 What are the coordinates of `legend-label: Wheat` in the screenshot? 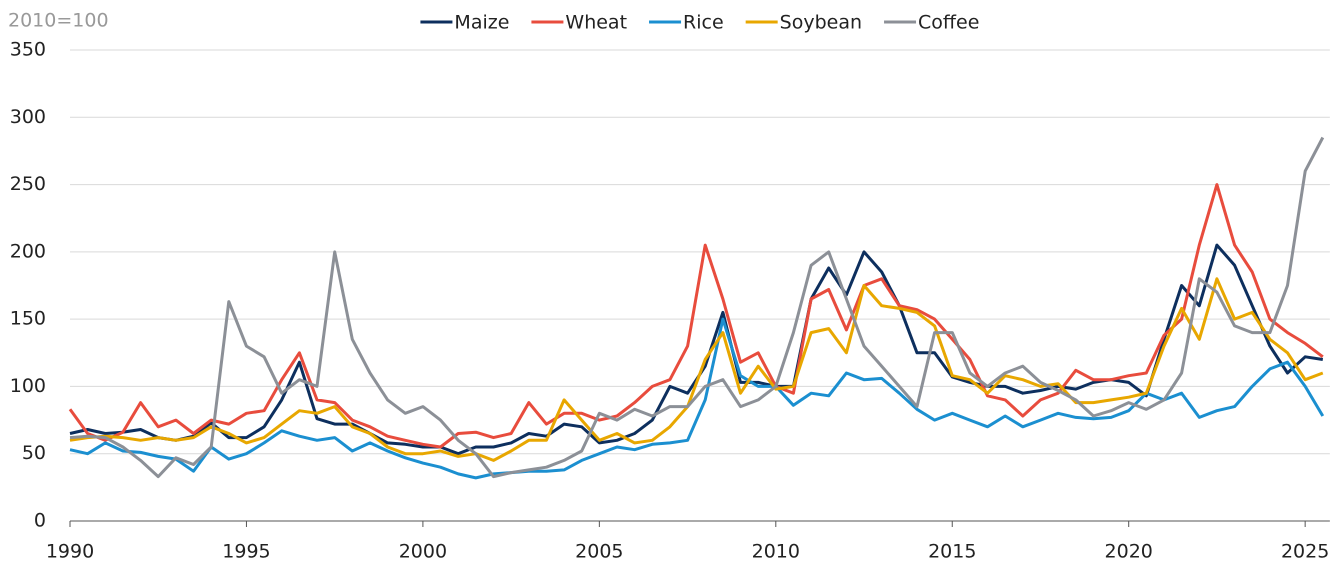 It's located at (596, 23).